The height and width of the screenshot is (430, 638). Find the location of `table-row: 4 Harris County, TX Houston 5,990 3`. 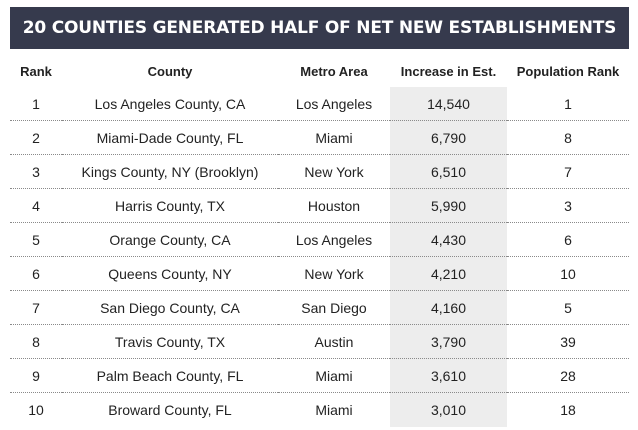

table-row: 4 Harris County, TX Houston 5,990 3 is located at coordinates (319, 205).